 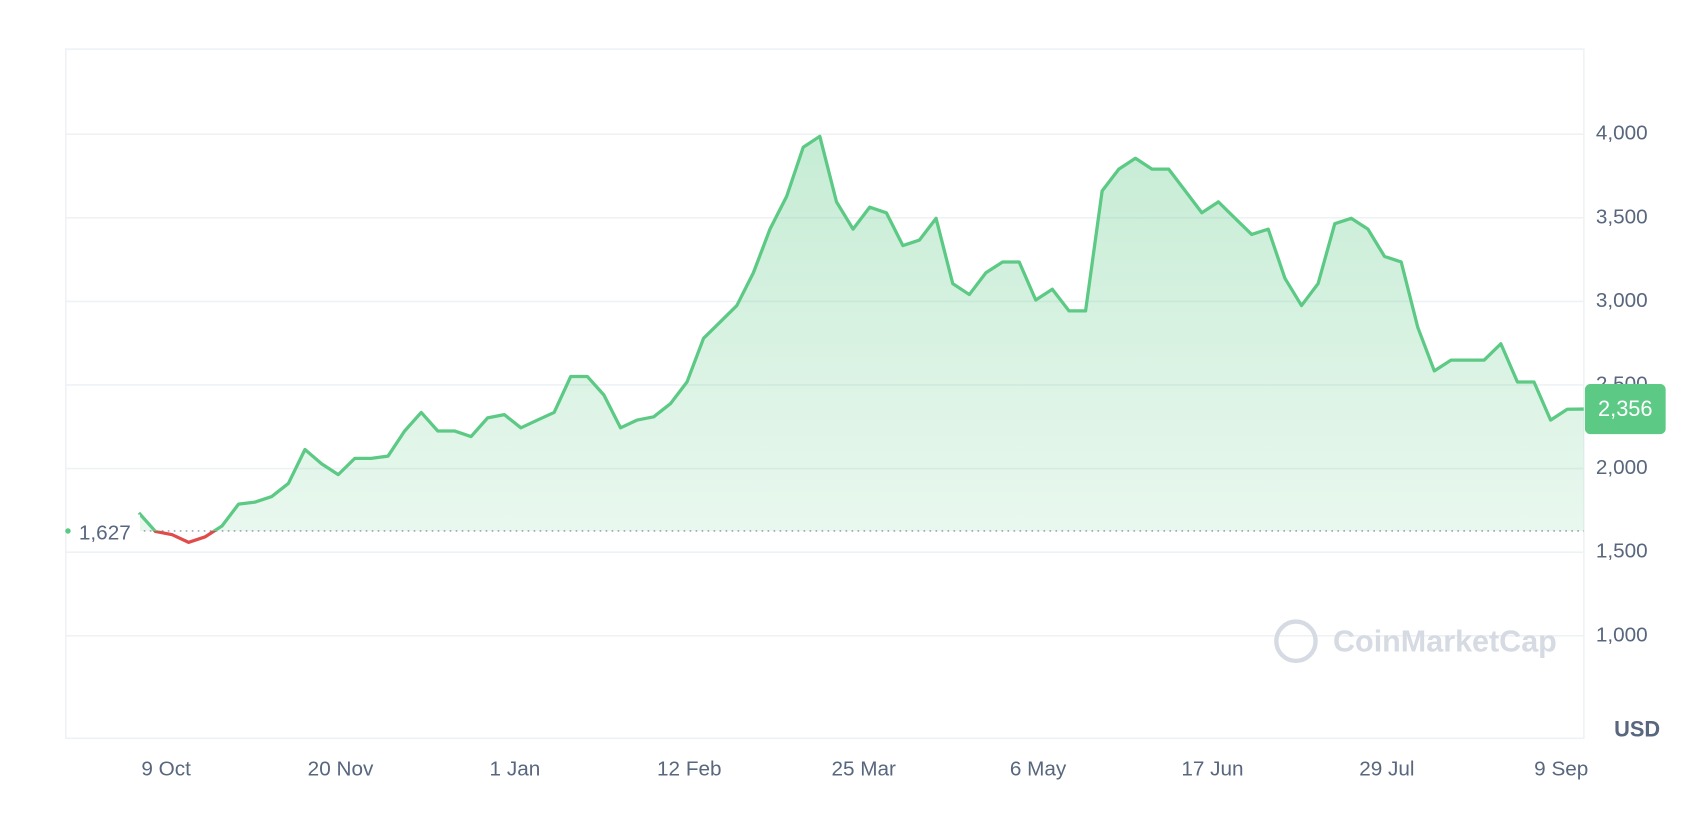 I want to click on x-tick-label: 17 Jun, so click(x=1212, y=768).